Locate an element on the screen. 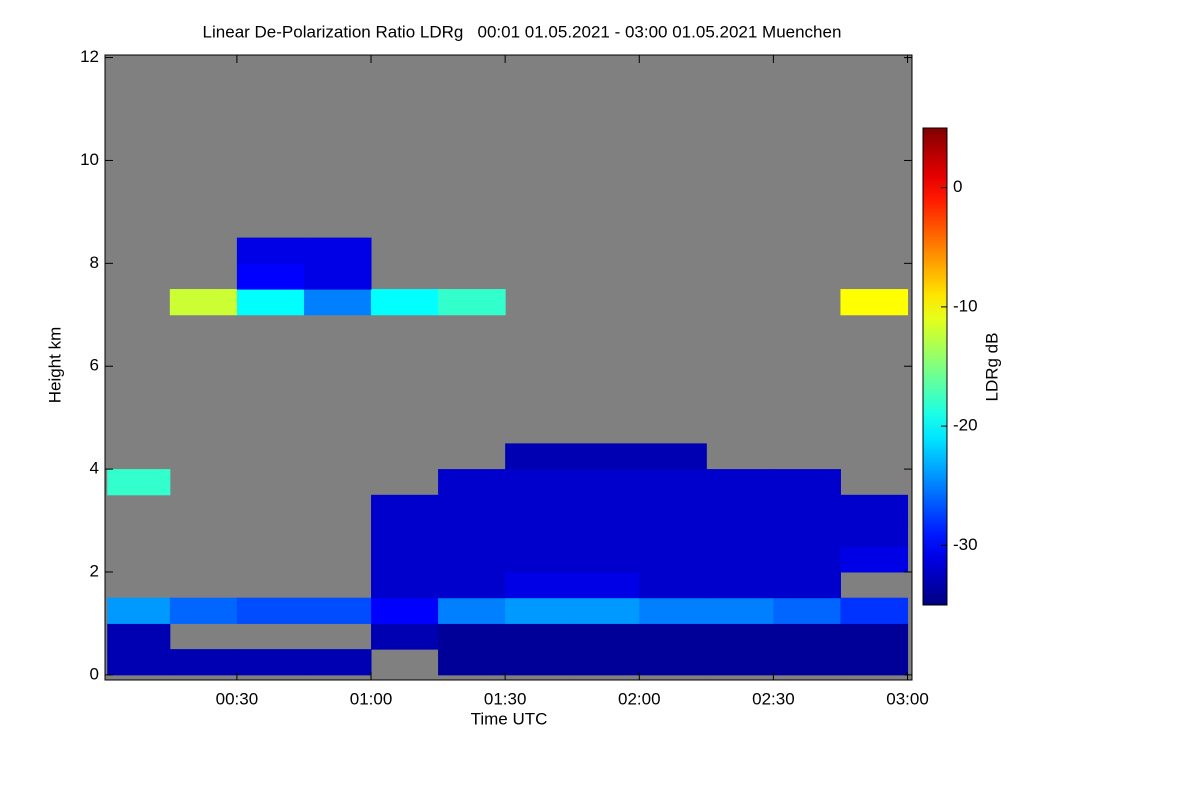 This screenshot has height=800, width=1200. colorbar-tick-label: -10 is located at coordinates (965, 305).